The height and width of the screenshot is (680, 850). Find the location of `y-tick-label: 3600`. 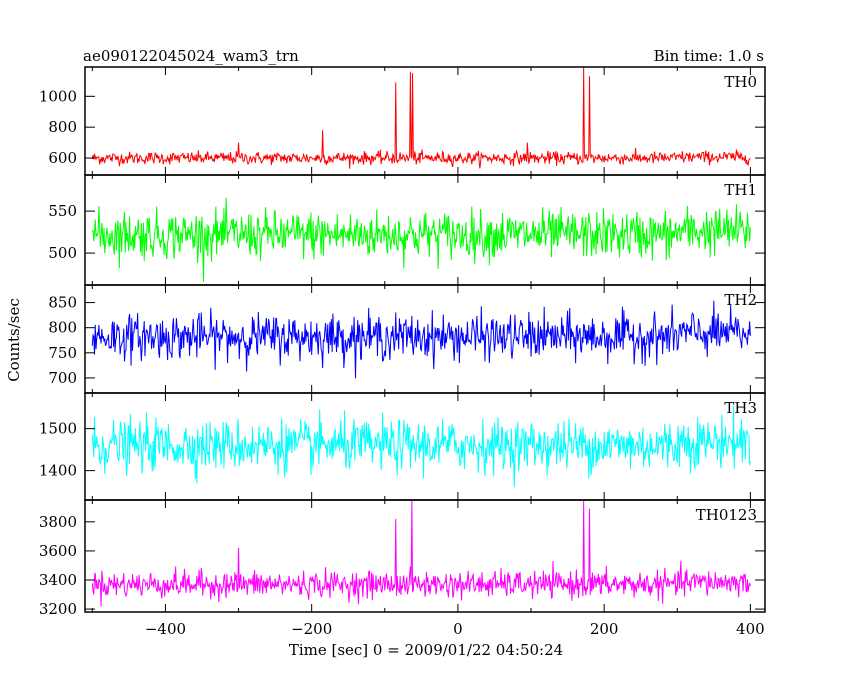

y-tick-label: 3600 is located at coordinates (58, 551).